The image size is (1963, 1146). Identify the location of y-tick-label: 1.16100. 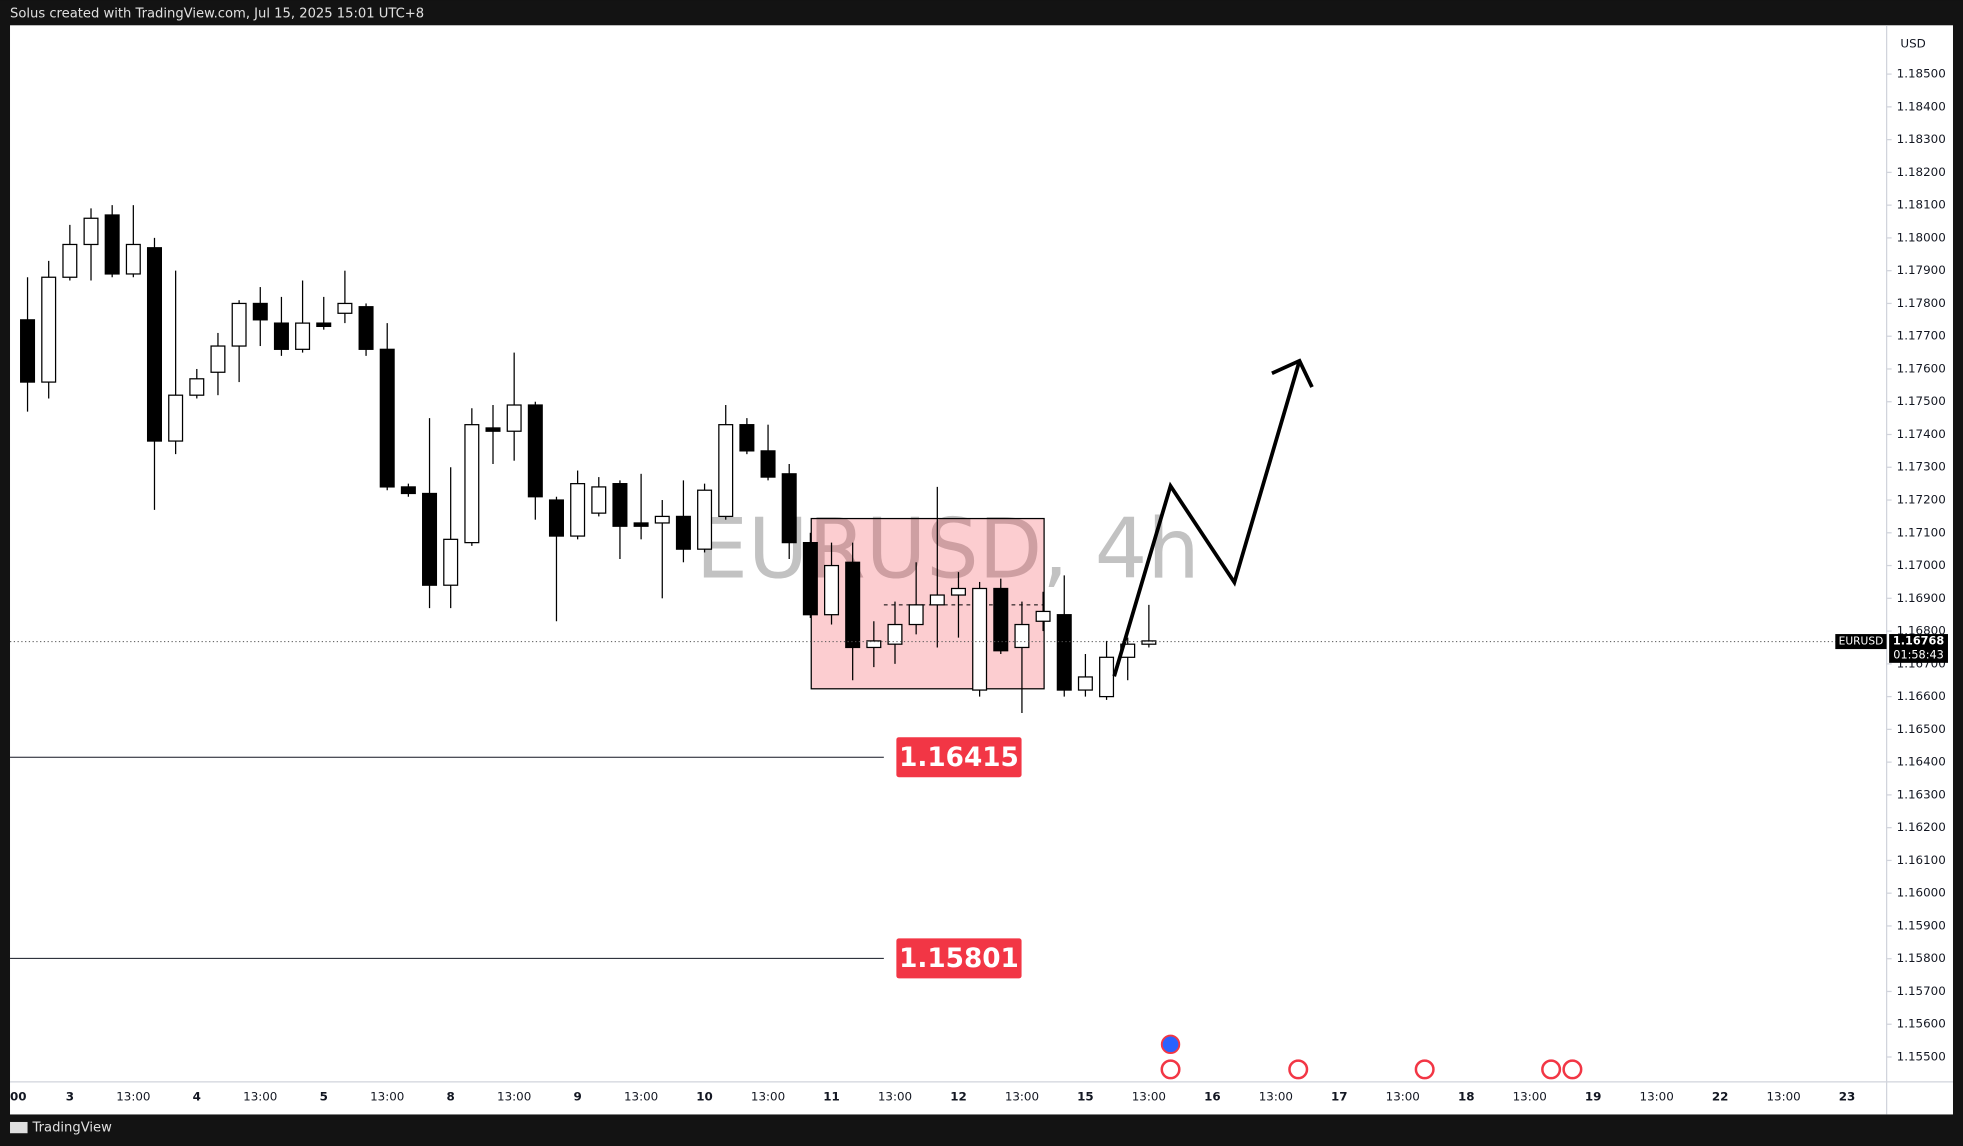
(1921, 860).